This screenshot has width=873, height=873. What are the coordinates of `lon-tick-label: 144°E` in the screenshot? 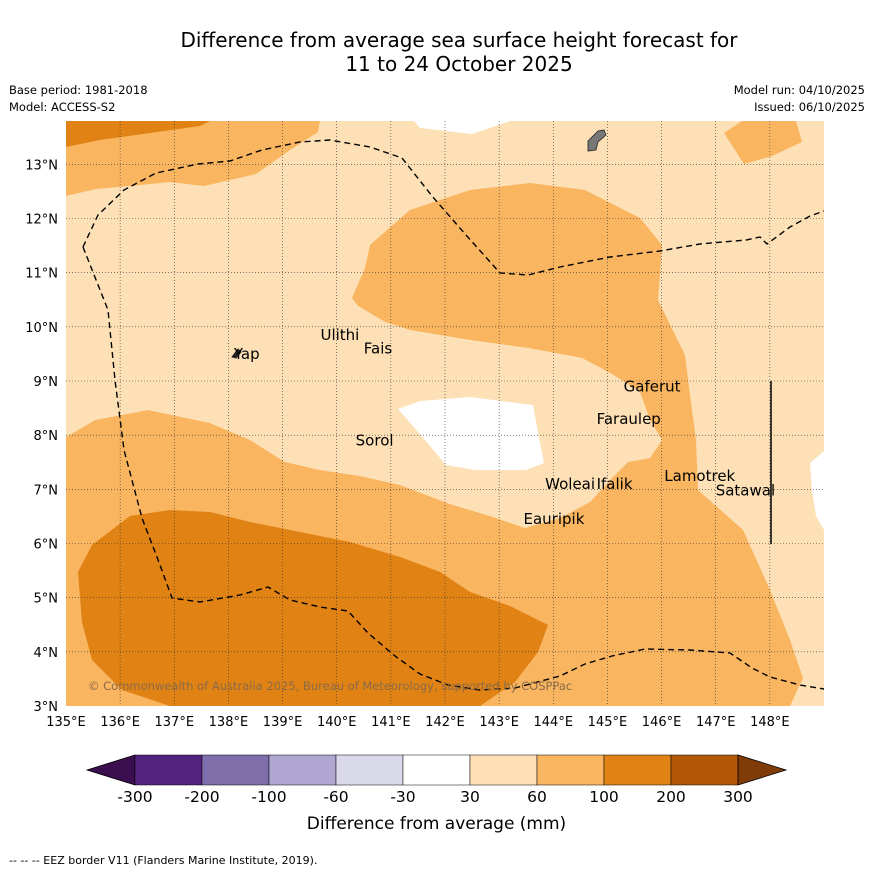 It's located at (554, 722).